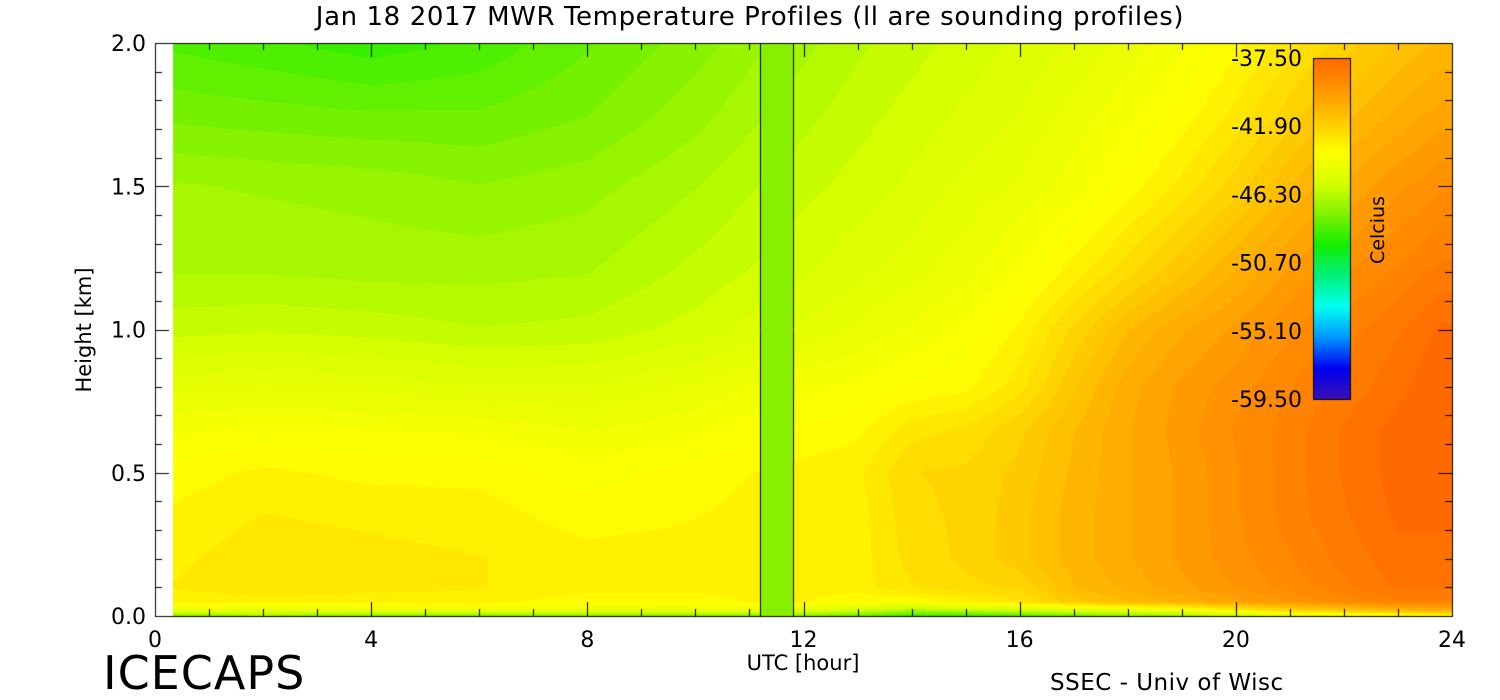 The height and width of the screenshot is (700, 1500). Describe the element at coordinates (84, 330) in the screenshot. I see `y-axis-label: Height [km]` at that location.